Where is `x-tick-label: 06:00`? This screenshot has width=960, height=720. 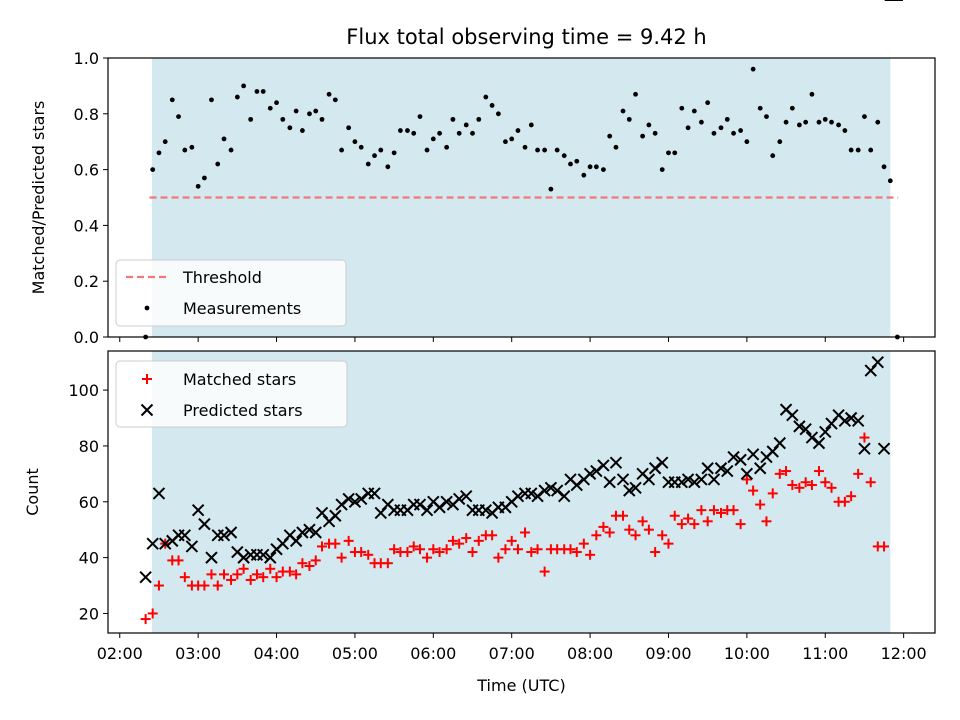 x-tick-label: 06:00 is located at coordinates (433, 653).